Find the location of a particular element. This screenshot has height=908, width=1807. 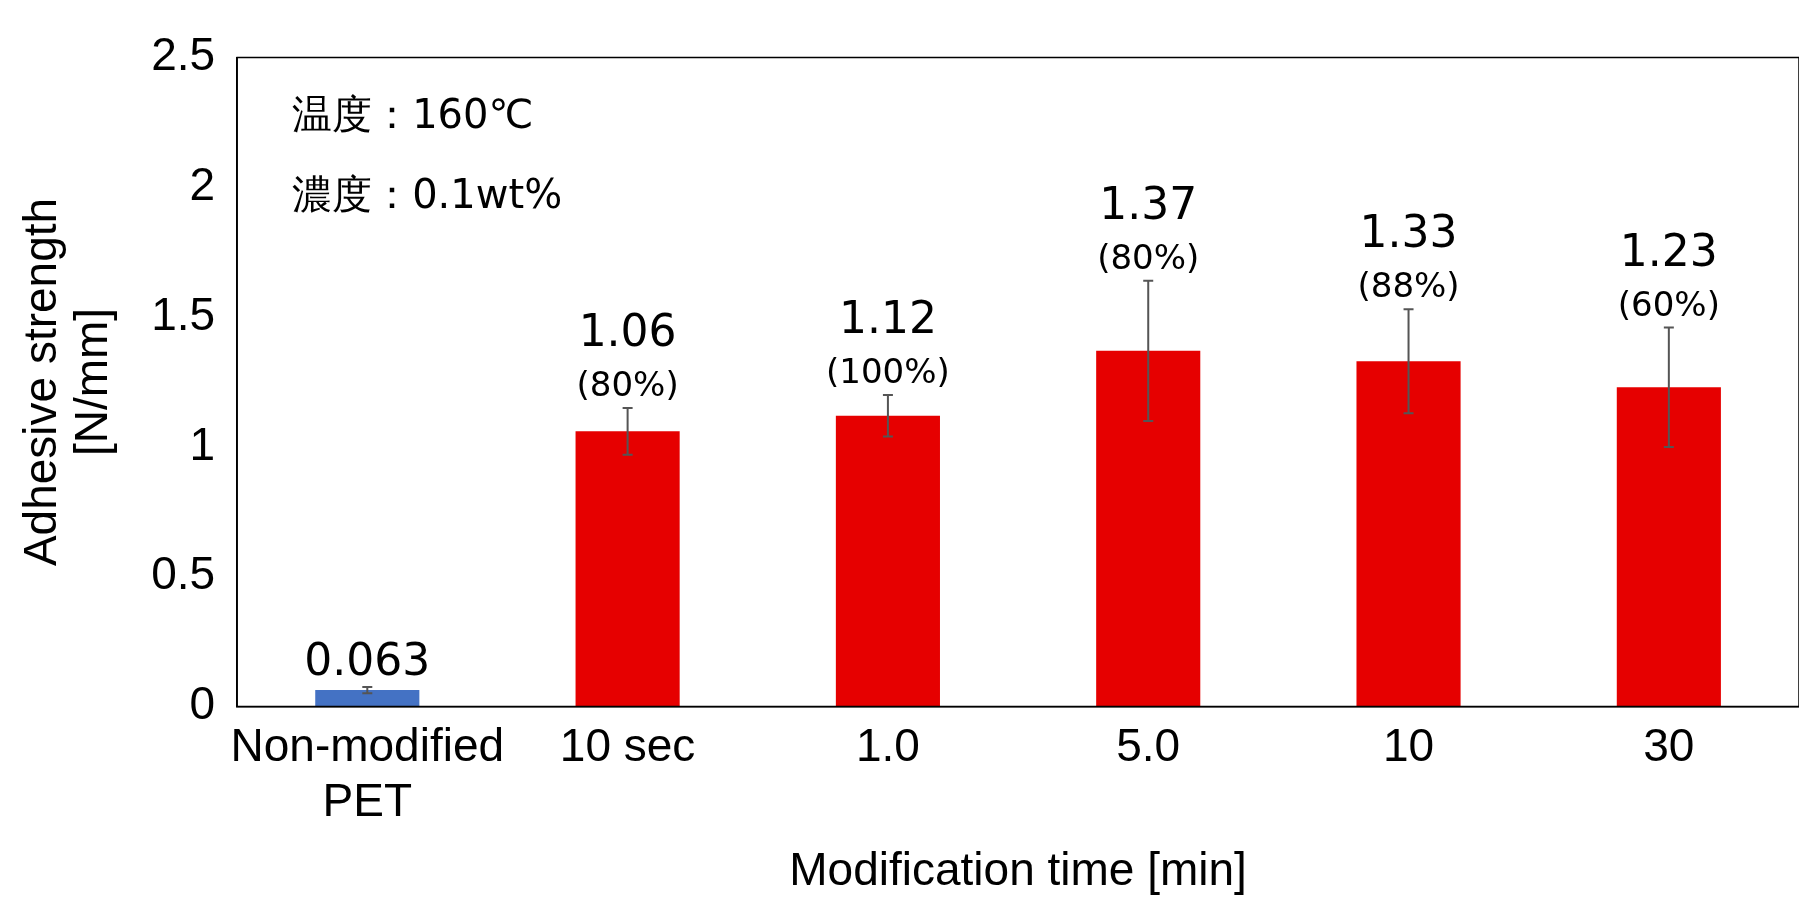

x-tick-label: 5.0 is located at coordinates (1148, 744).